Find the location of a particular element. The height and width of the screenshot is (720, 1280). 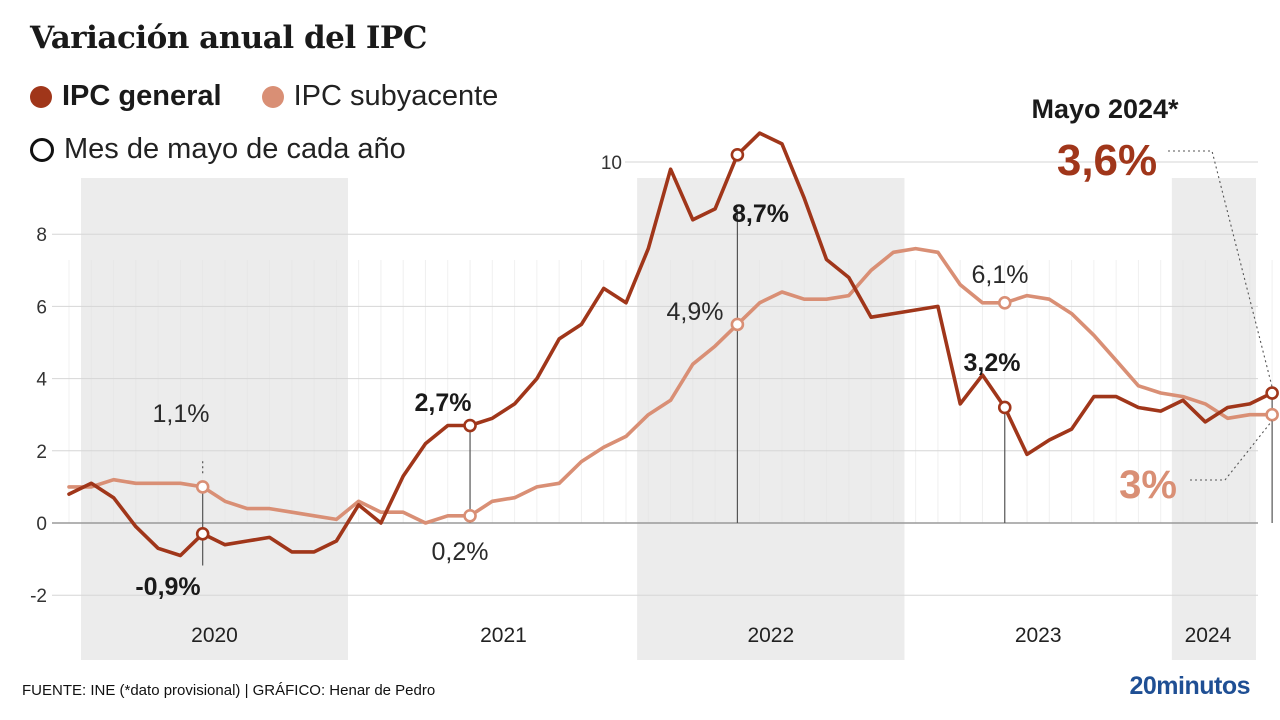

y-tick-label: -2 is located at coordinates (38, 596).